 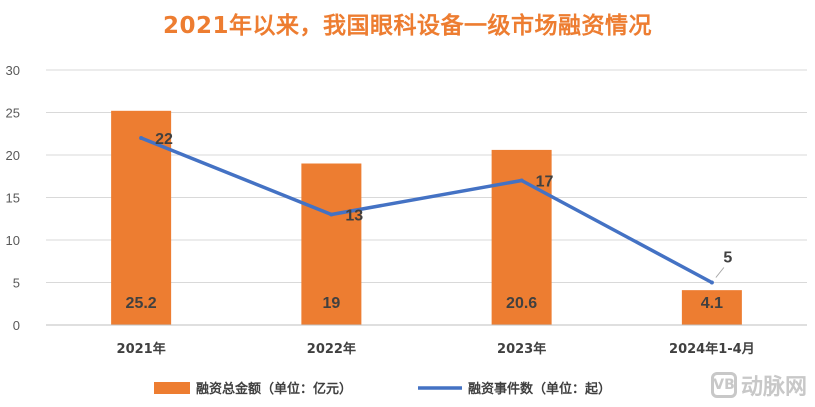 What do you see at coordinates (727, 258) in the screenshot?
I see `line-data-label: 5` at bounding box center [727, 258].